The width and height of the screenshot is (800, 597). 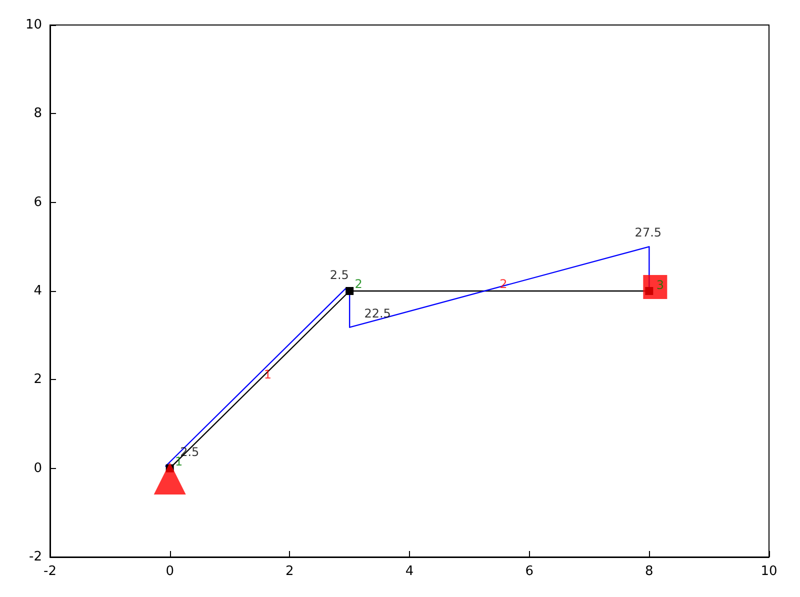 I want to click on annotation: 1, so click(x=268, y=375).